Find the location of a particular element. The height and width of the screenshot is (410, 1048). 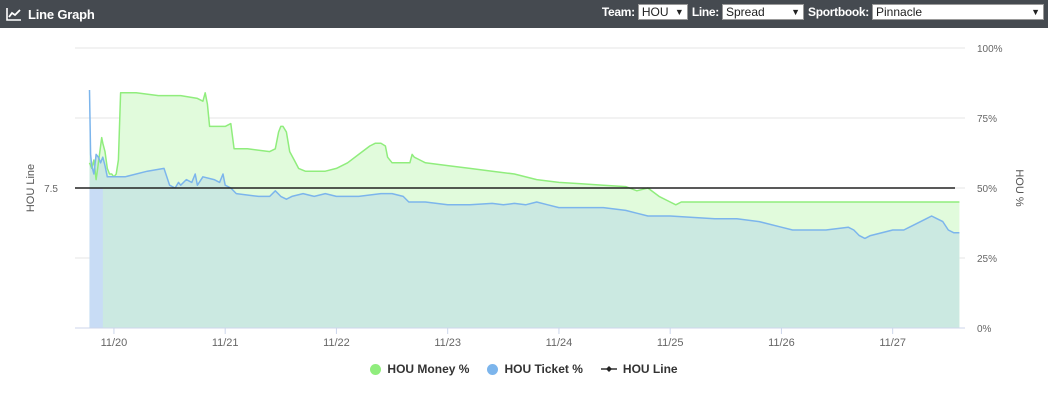

line-label: Line: is located at coordinates (705, 12).